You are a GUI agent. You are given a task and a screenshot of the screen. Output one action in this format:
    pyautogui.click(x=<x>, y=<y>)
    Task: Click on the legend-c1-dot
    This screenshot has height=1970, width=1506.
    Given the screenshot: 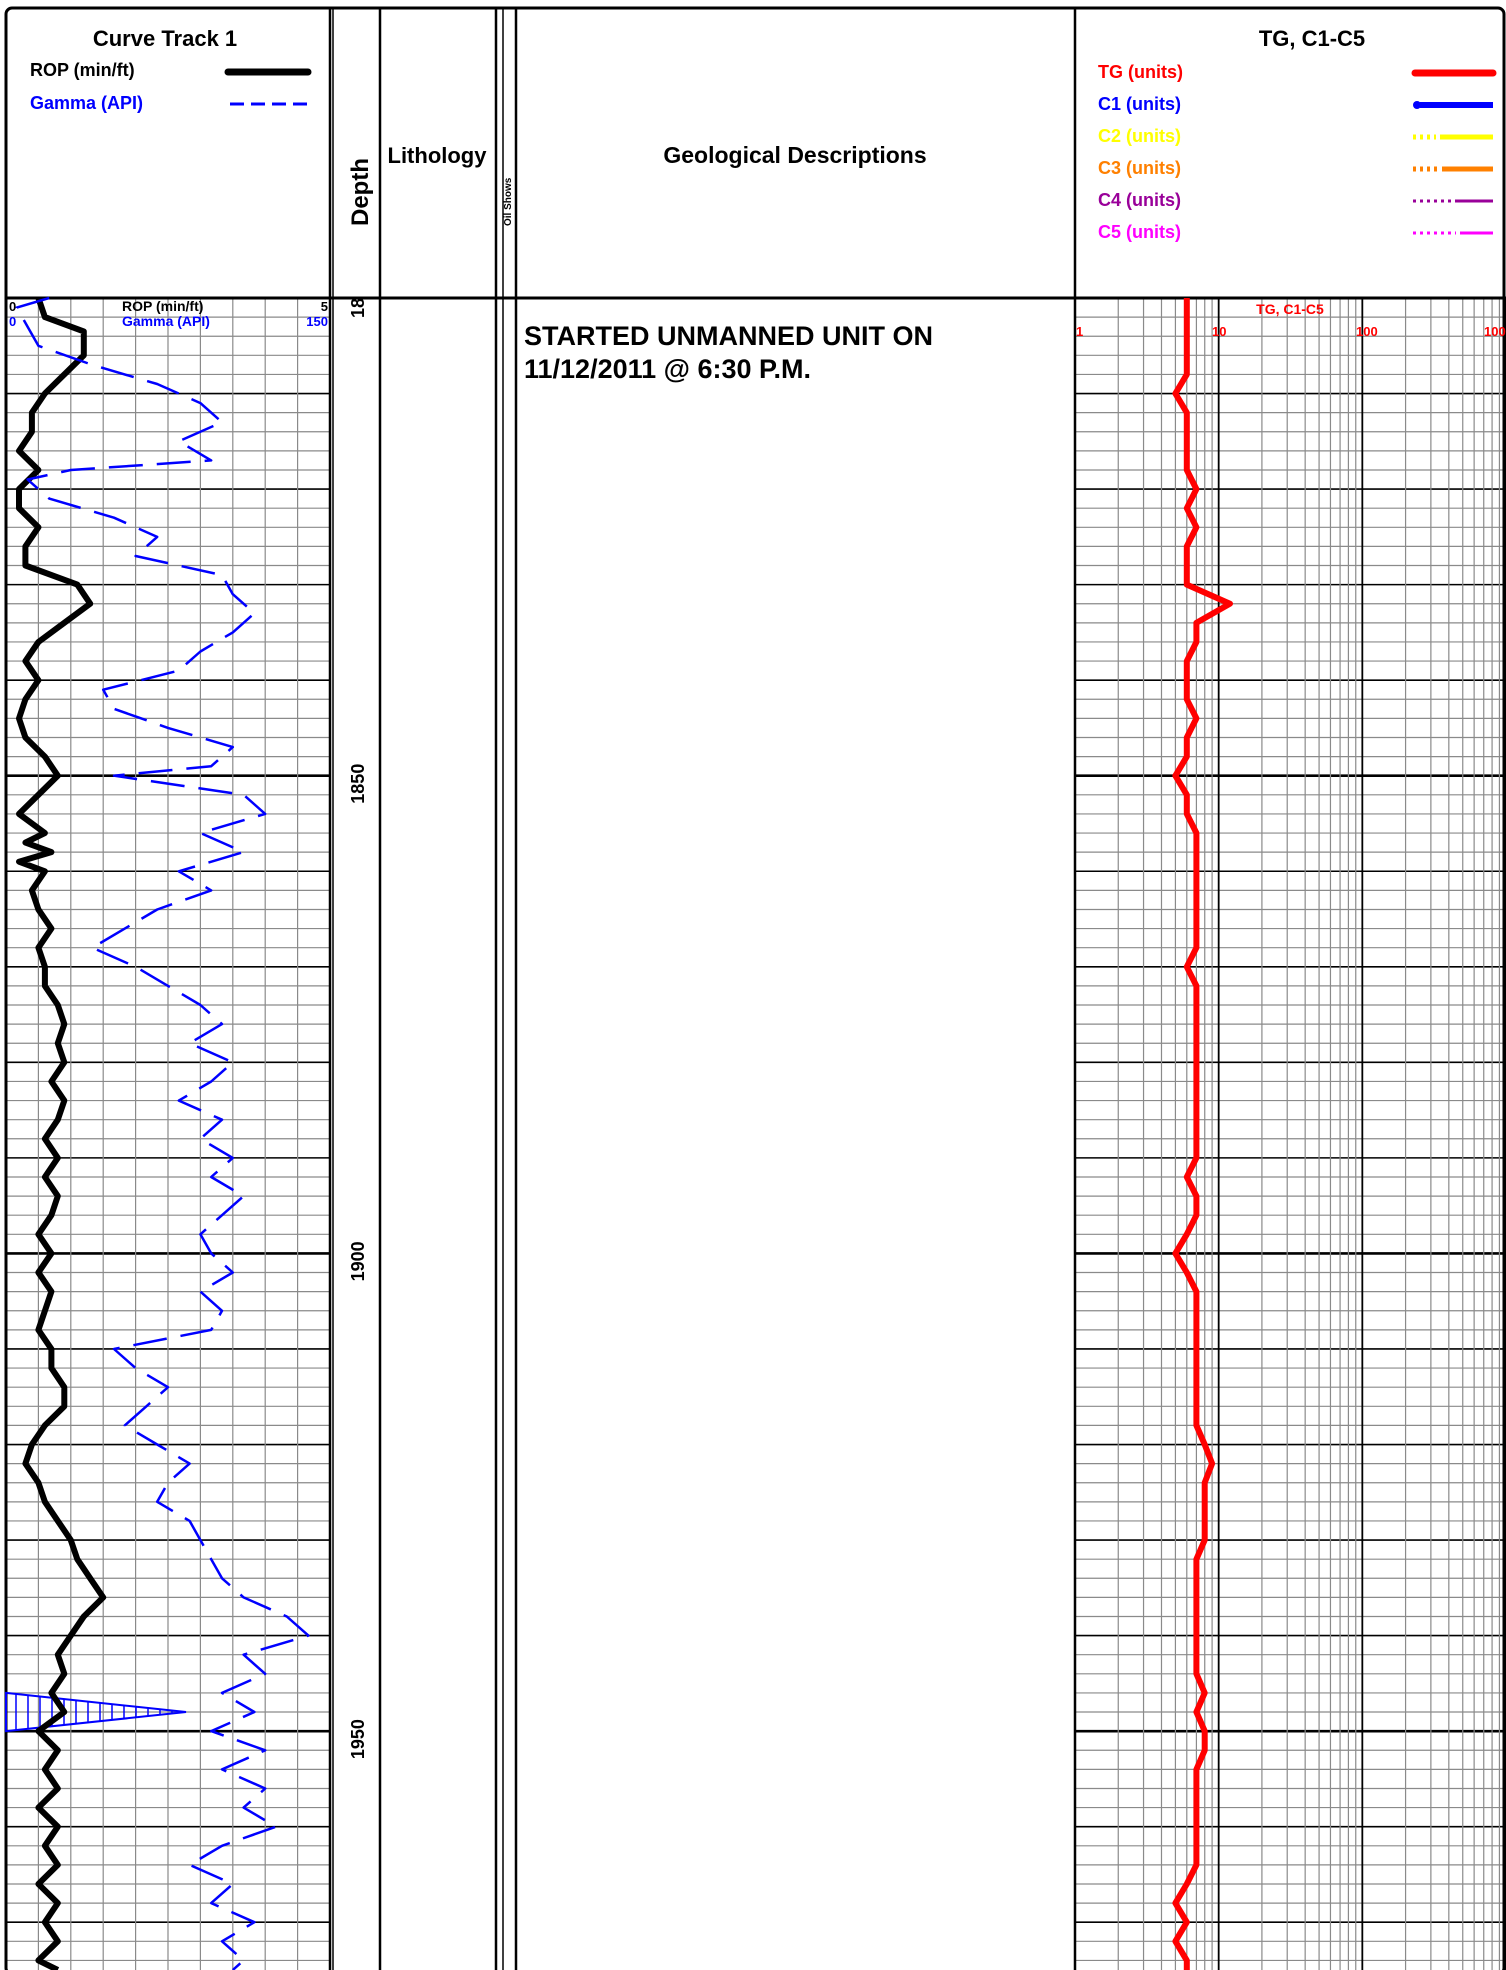 What is the action you would take?
    pyautogui.click(x=1417, y=105)
    